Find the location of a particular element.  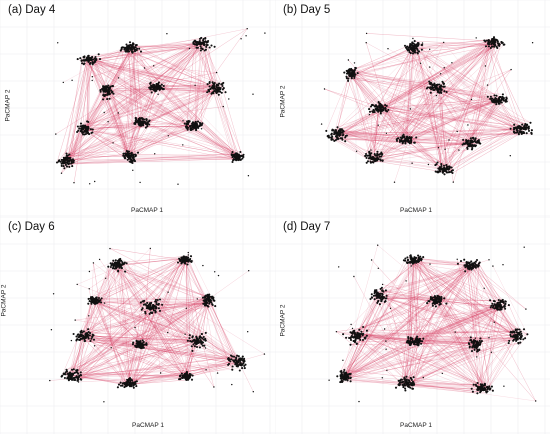

edges is located at coordinates (151, 105).